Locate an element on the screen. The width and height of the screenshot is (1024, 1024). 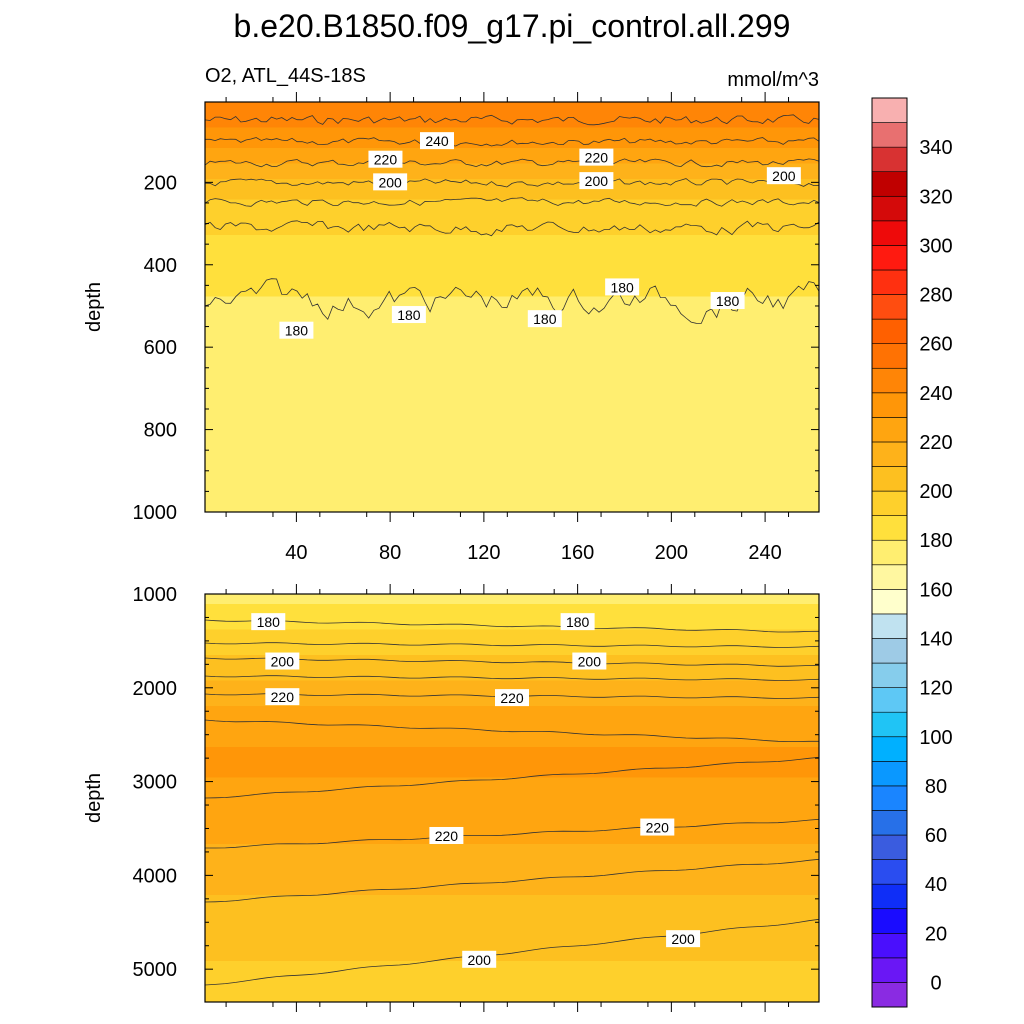
colorbar-tick-label: 200 is located at coordinates (935, 492).